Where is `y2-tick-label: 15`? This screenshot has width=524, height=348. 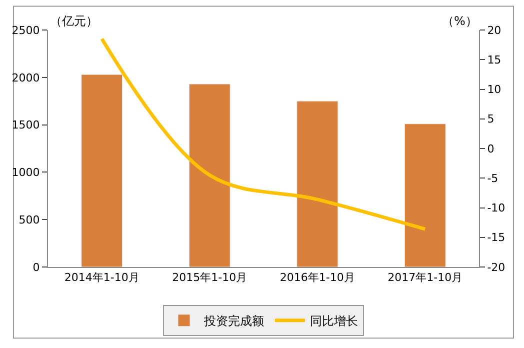
y2-tick-label: 15 is located at coordinates (494, 59).